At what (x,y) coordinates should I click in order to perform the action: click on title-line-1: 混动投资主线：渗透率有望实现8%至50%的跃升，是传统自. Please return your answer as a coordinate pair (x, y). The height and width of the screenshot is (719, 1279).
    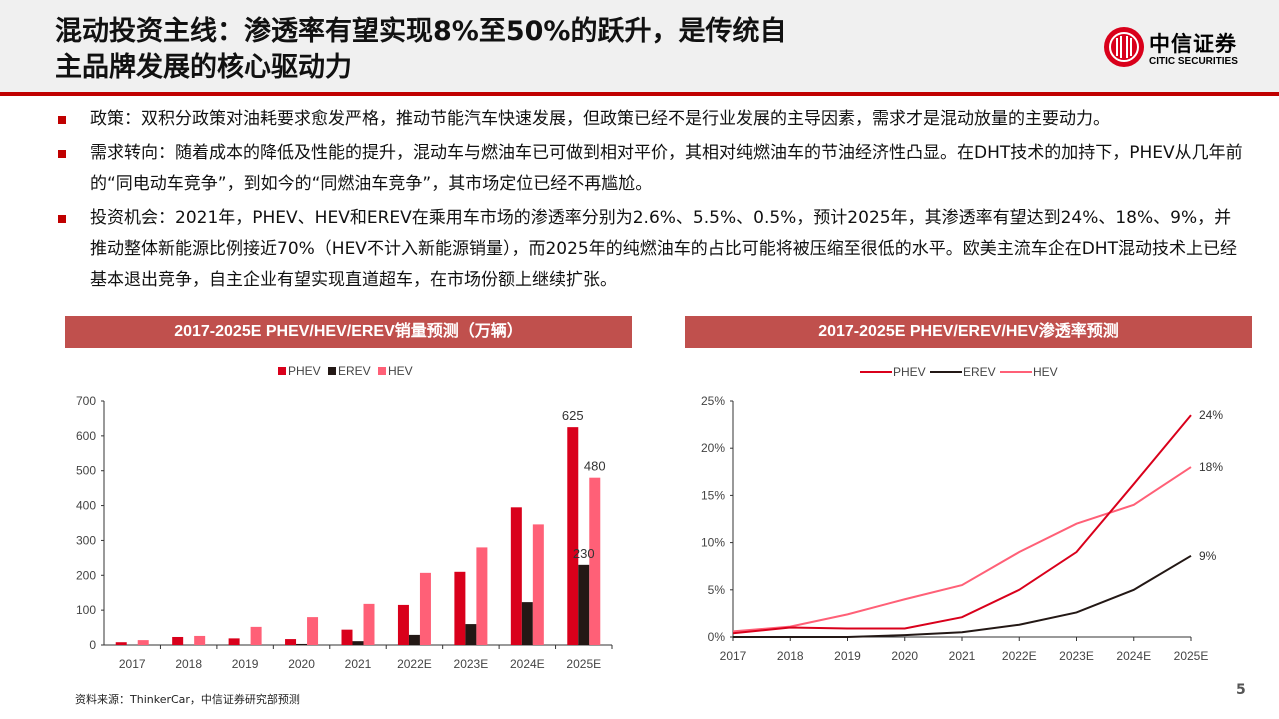
    Looking at the image, I should click on (421, 31).